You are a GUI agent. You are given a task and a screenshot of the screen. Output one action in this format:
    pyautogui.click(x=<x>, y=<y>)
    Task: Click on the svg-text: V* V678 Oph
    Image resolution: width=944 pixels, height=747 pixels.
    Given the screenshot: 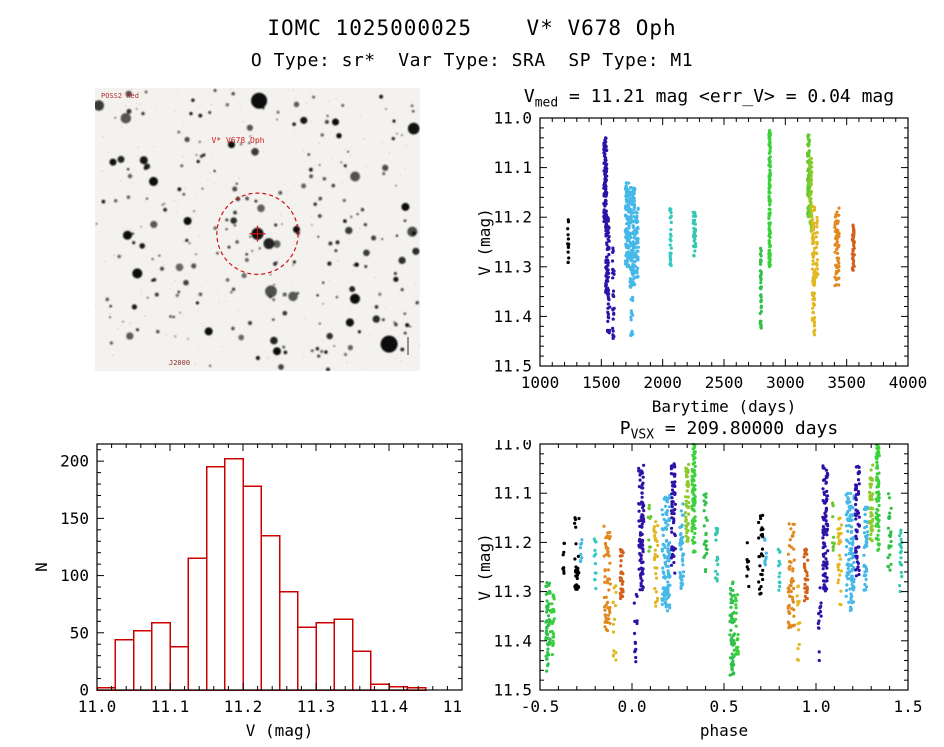 What is the action you would take?
    pyautogui.click(x=238, y=140)
    